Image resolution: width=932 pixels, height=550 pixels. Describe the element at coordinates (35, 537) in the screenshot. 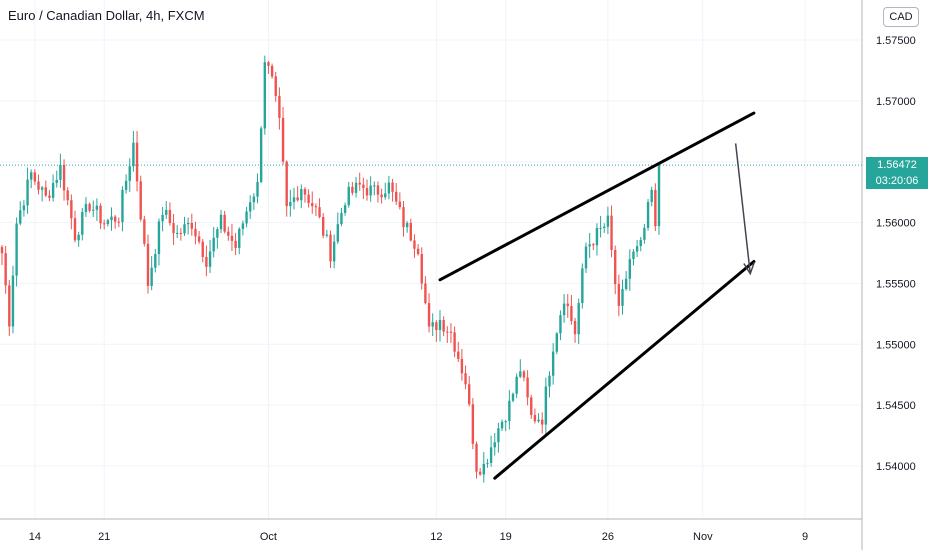

I see `x-tick-label: 14` at that location.